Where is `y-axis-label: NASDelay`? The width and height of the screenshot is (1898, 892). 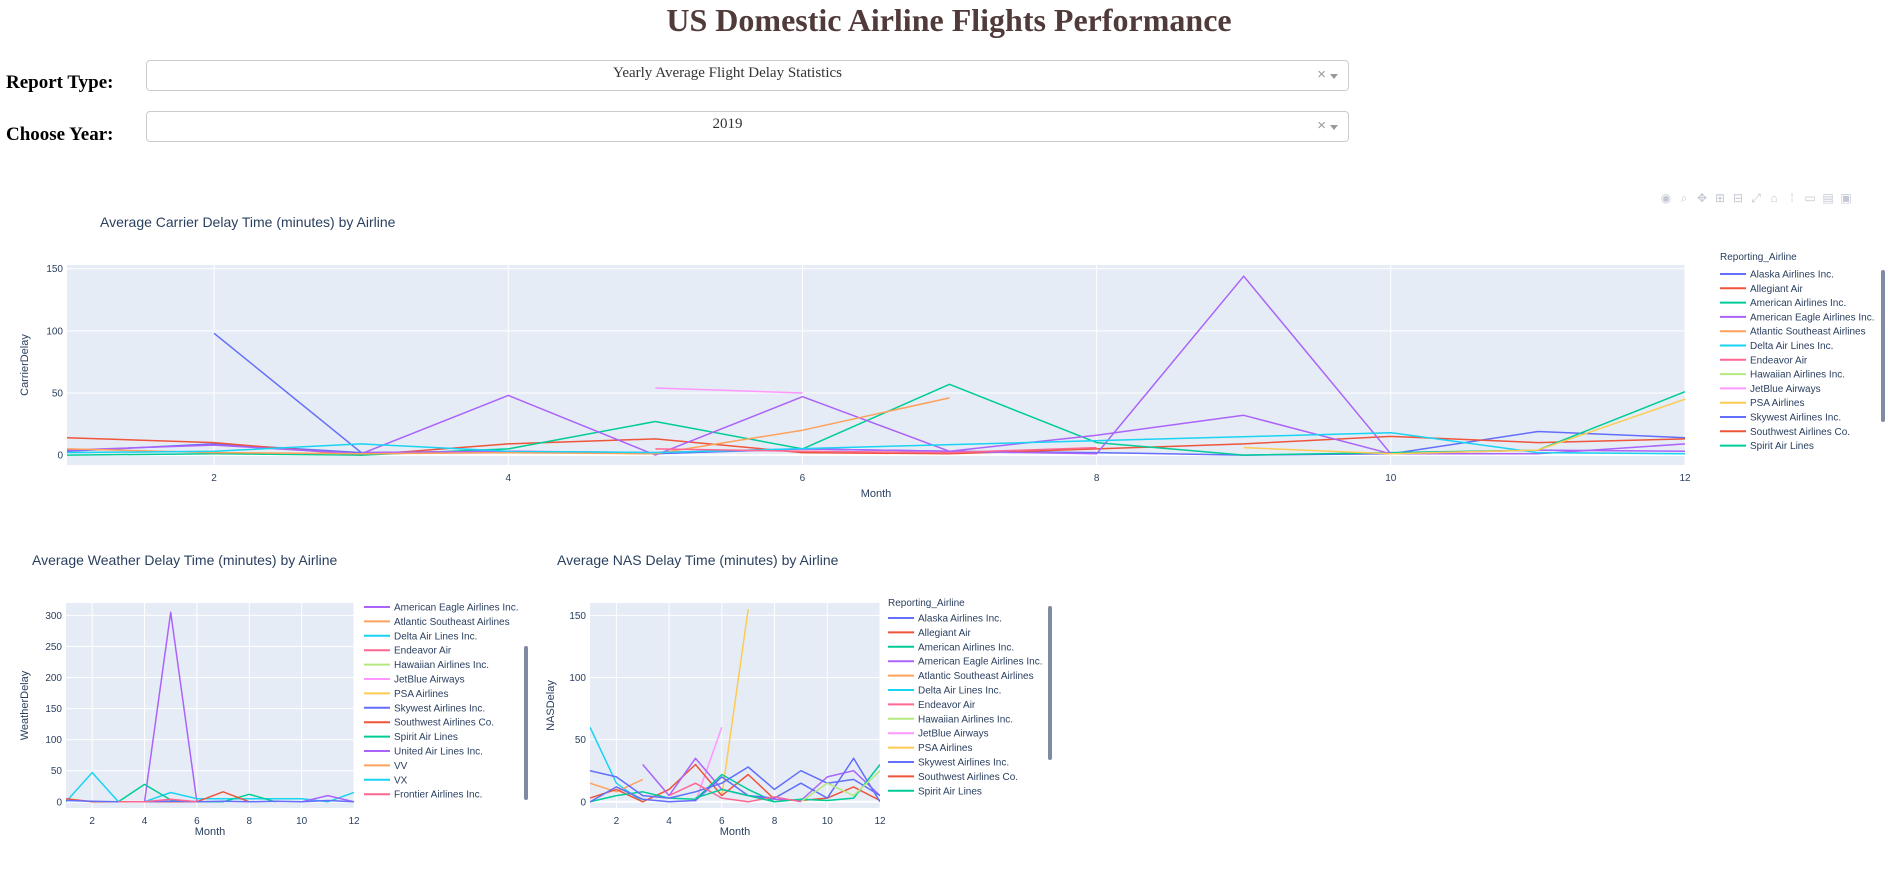
y-axis-label: NASDelay is located at coordinates (551, 705).